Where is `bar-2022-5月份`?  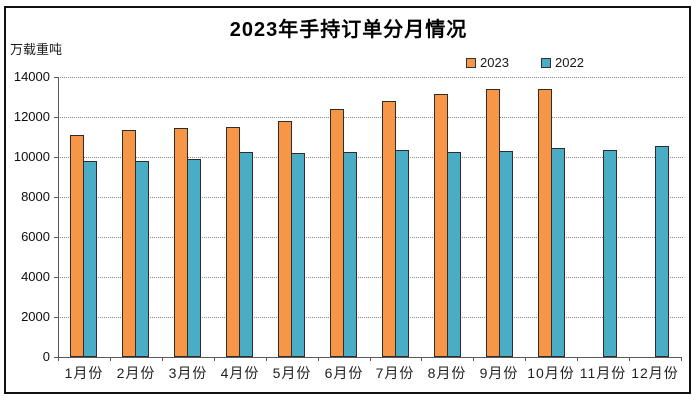
bar-2022-5月份 is located at coordinates (298, 255).